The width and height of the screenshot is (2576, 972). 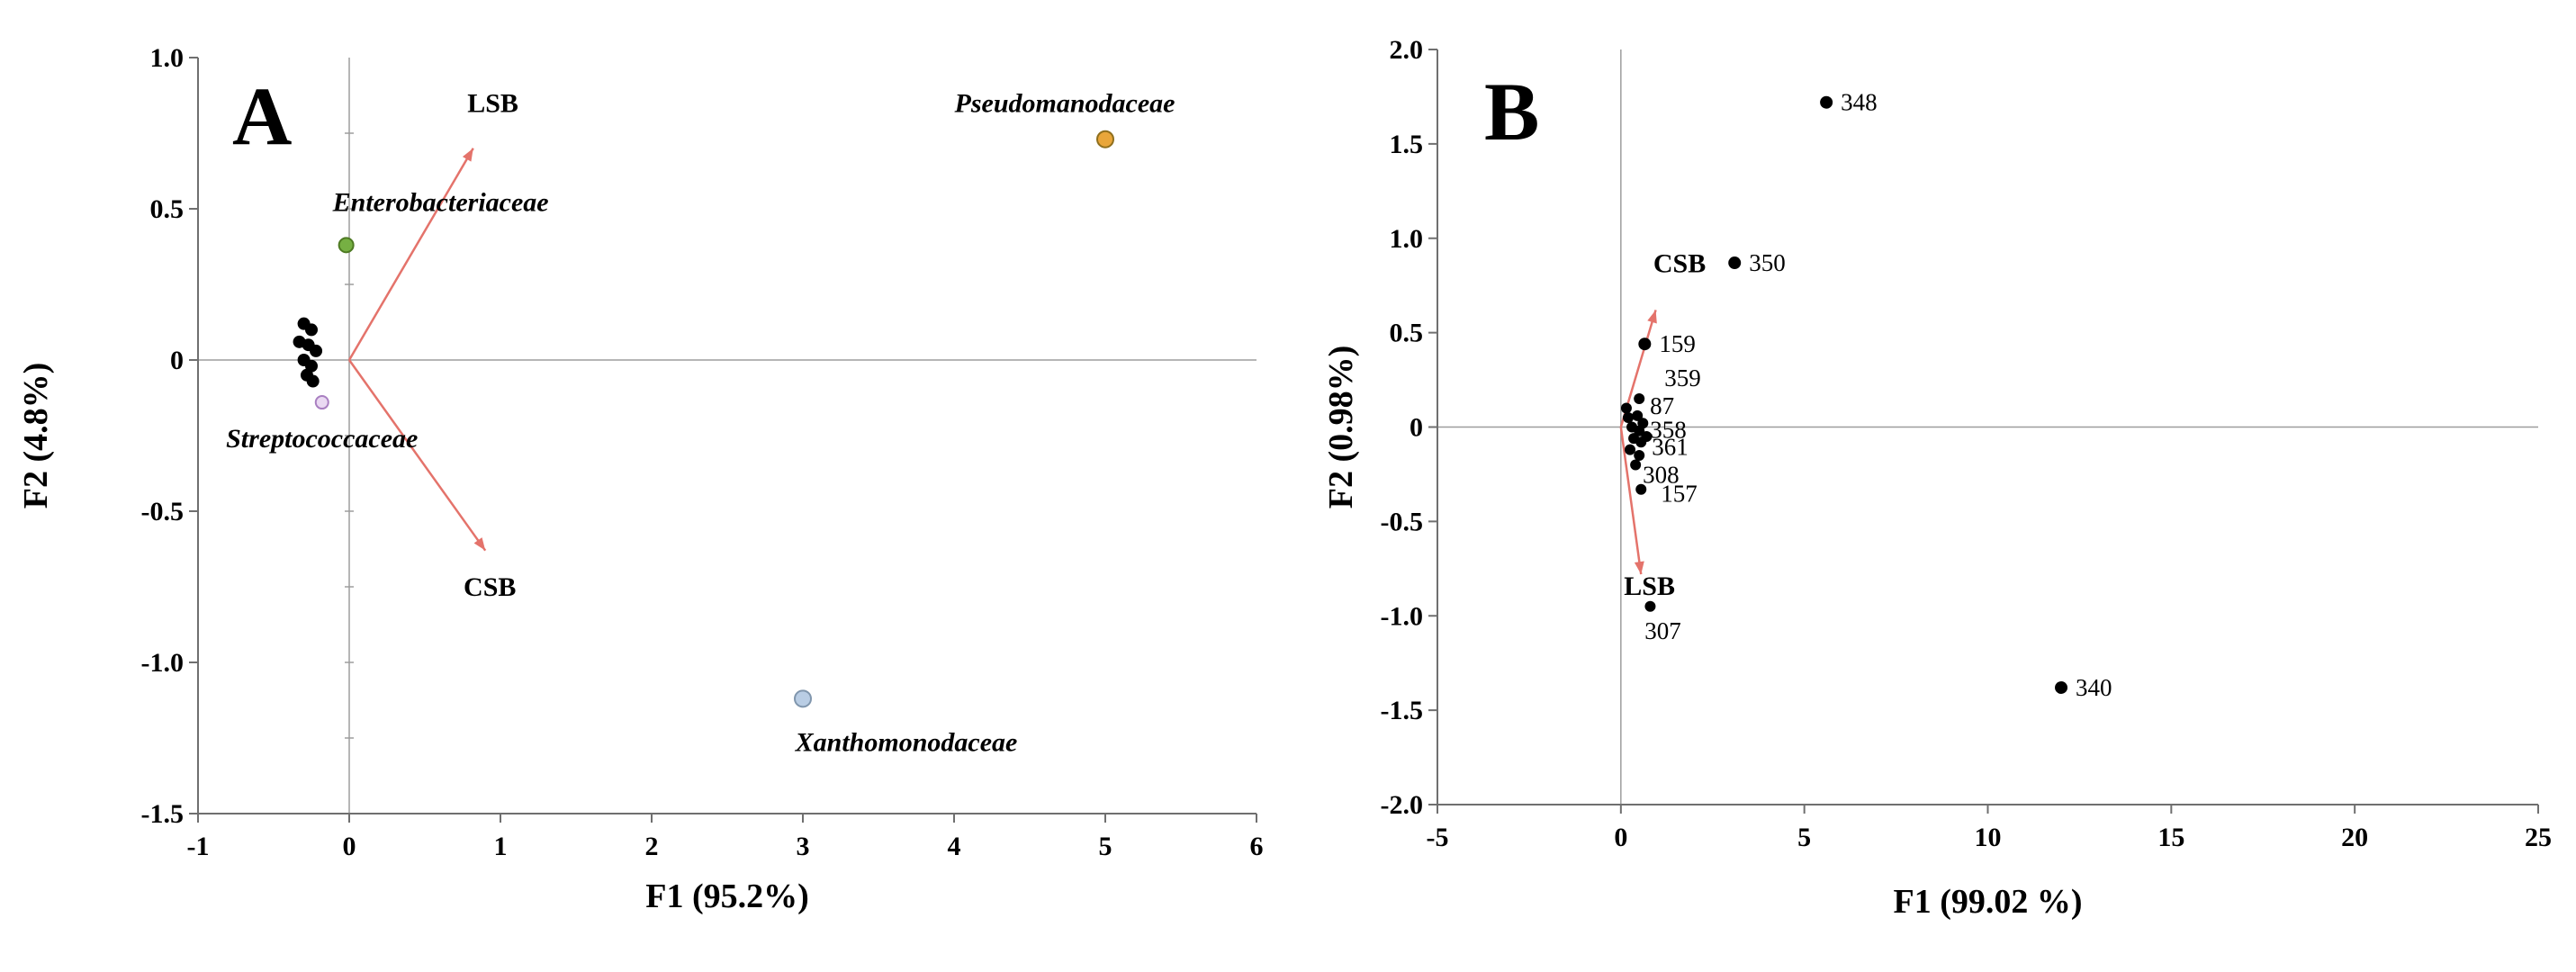 I want to click on data-point-streptococcaceae, so click(x=321, y=402).